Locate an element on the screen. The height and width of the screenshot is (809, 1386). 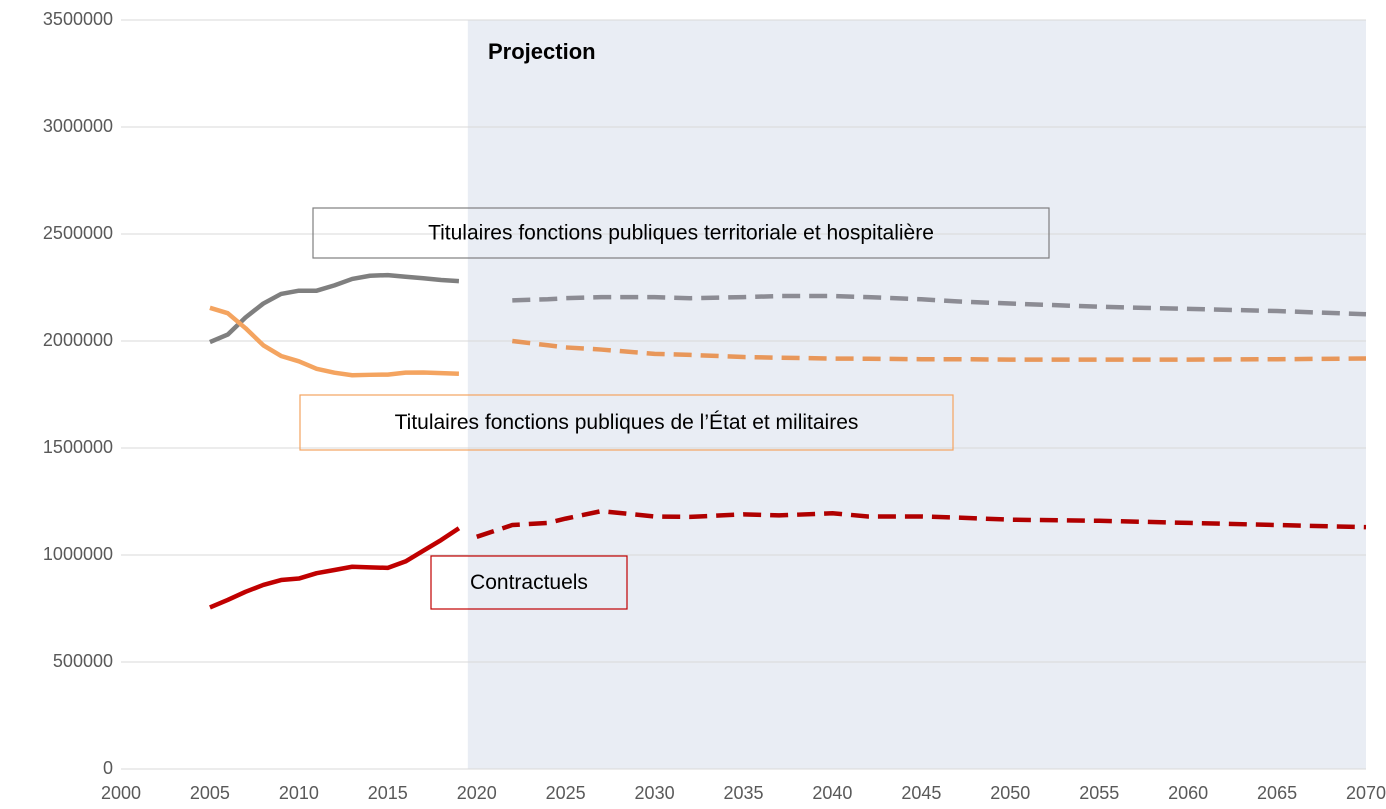
projection-label: Projection is located at coordinates (542, 51).